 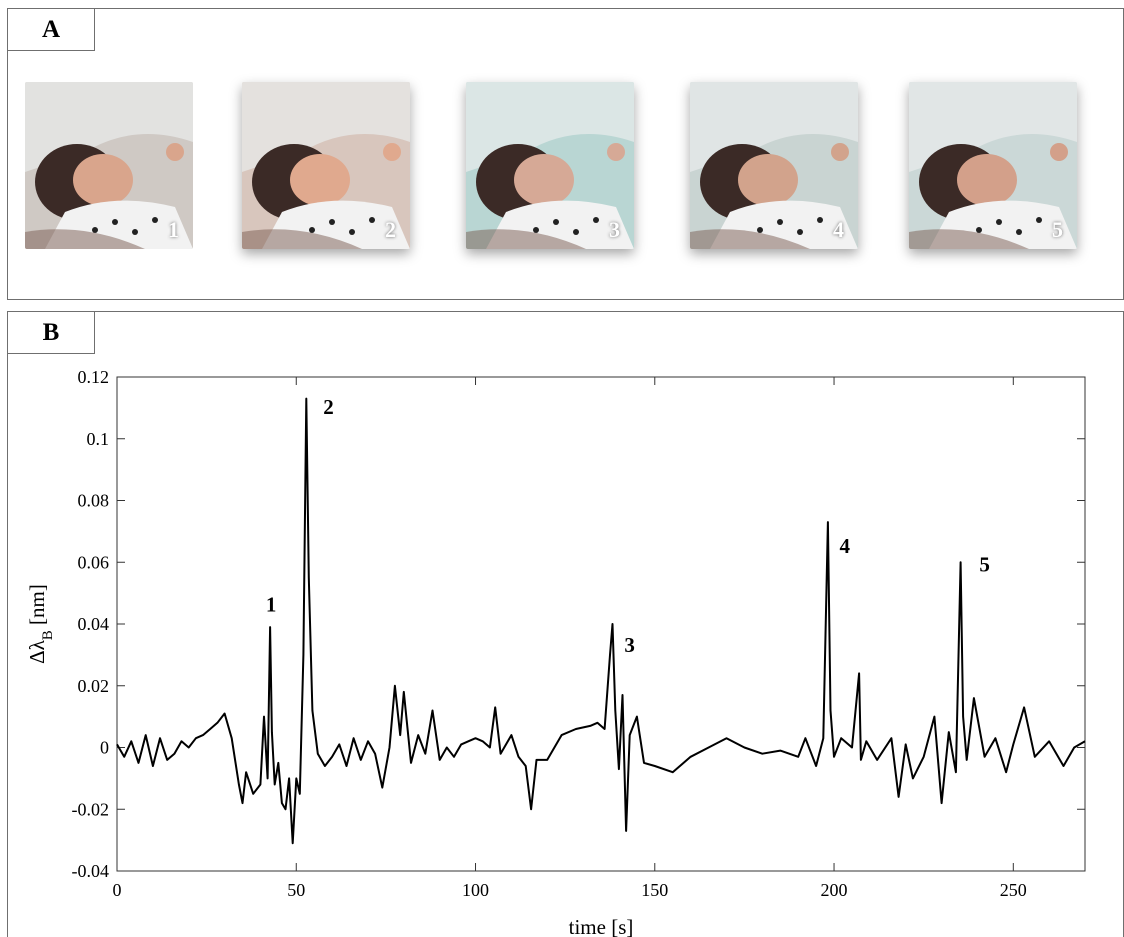 I want to click on photo-number: 4, so click(x=838, y=229).